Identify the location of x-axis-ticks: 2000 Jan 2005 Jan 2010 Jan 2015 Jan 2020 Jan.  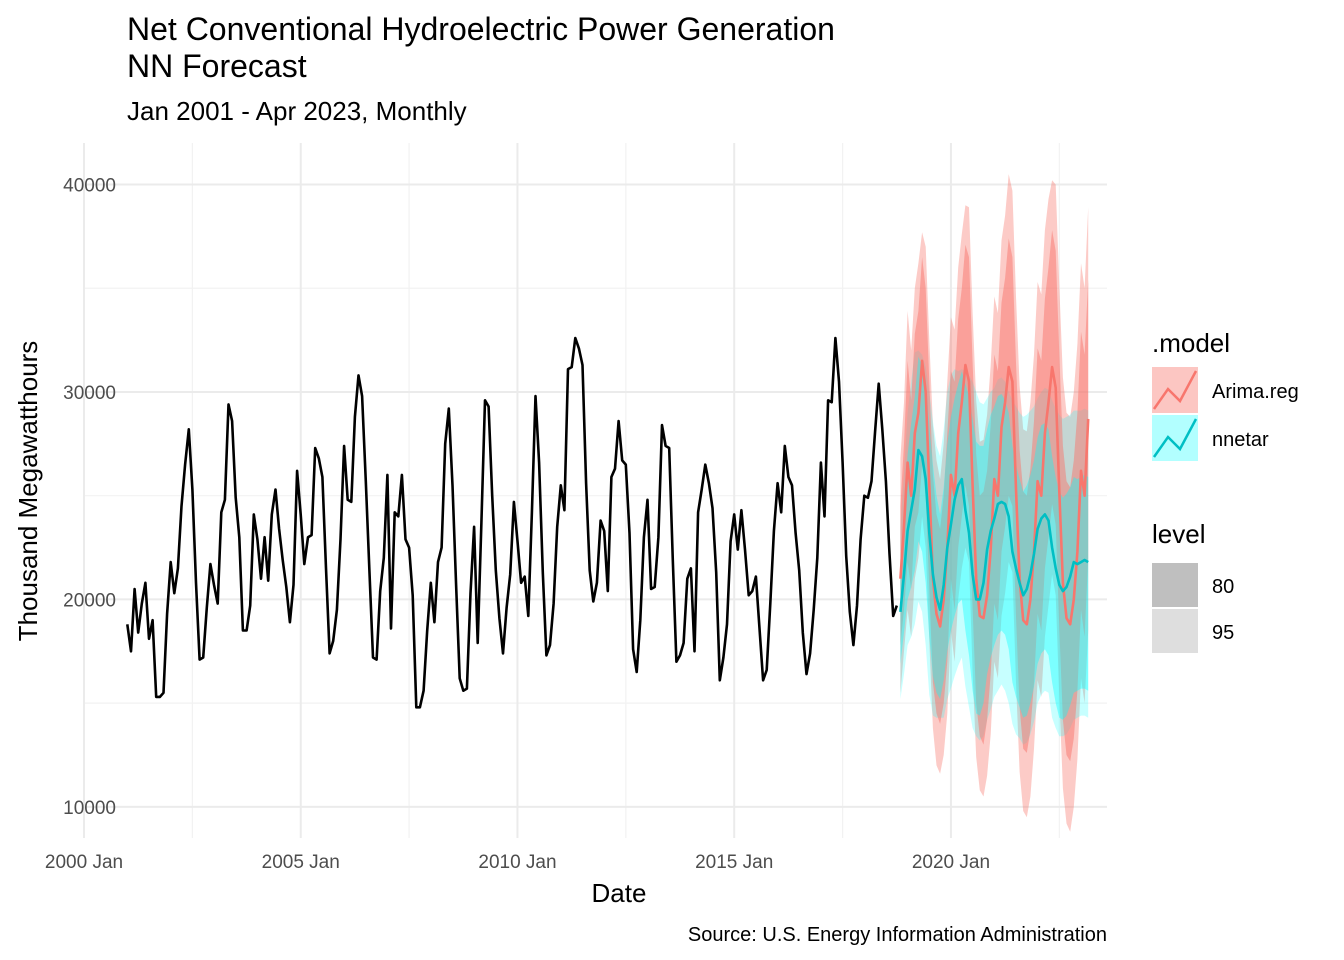
(517, 862).